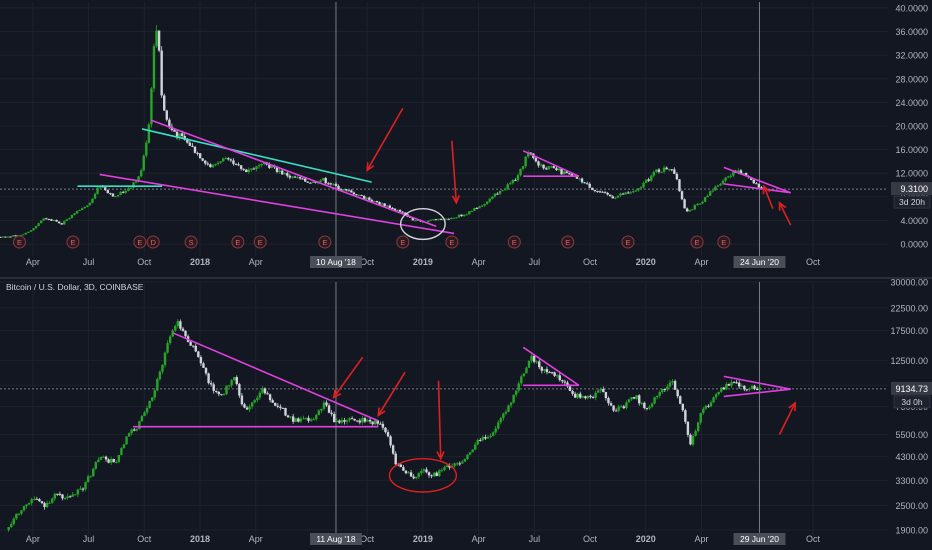 This screenshot has width=932, height=550. What do you see at coordinates (422, 224) in the screenshot?
I see `p0-highlight-ellipse` at bounding box center [422, 224].